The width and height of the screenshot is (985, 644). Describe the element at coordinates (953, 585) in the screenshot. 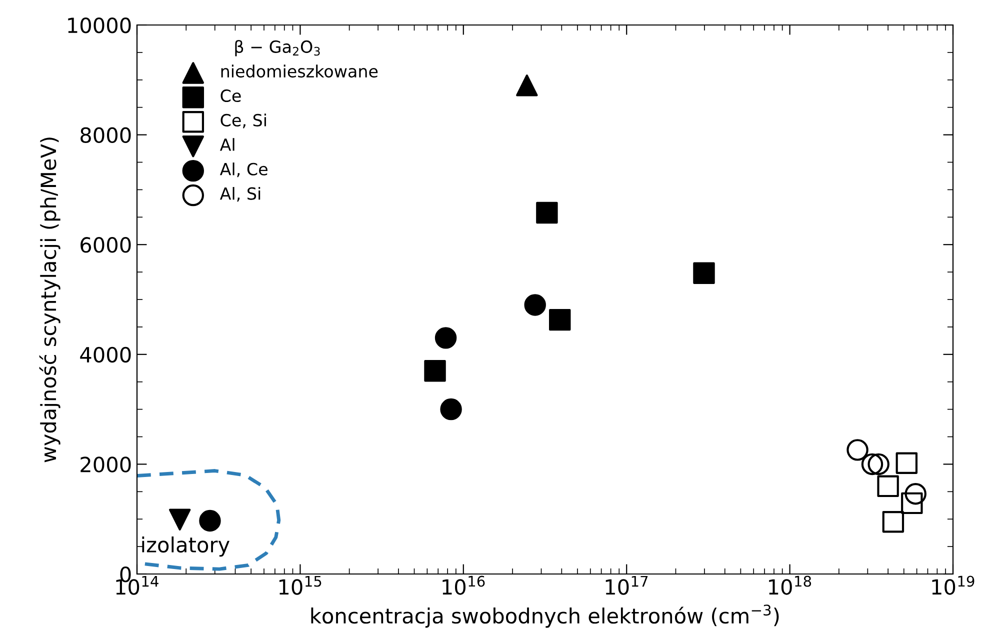

I see `x-tick-label: 10$^{19}$` at that location.